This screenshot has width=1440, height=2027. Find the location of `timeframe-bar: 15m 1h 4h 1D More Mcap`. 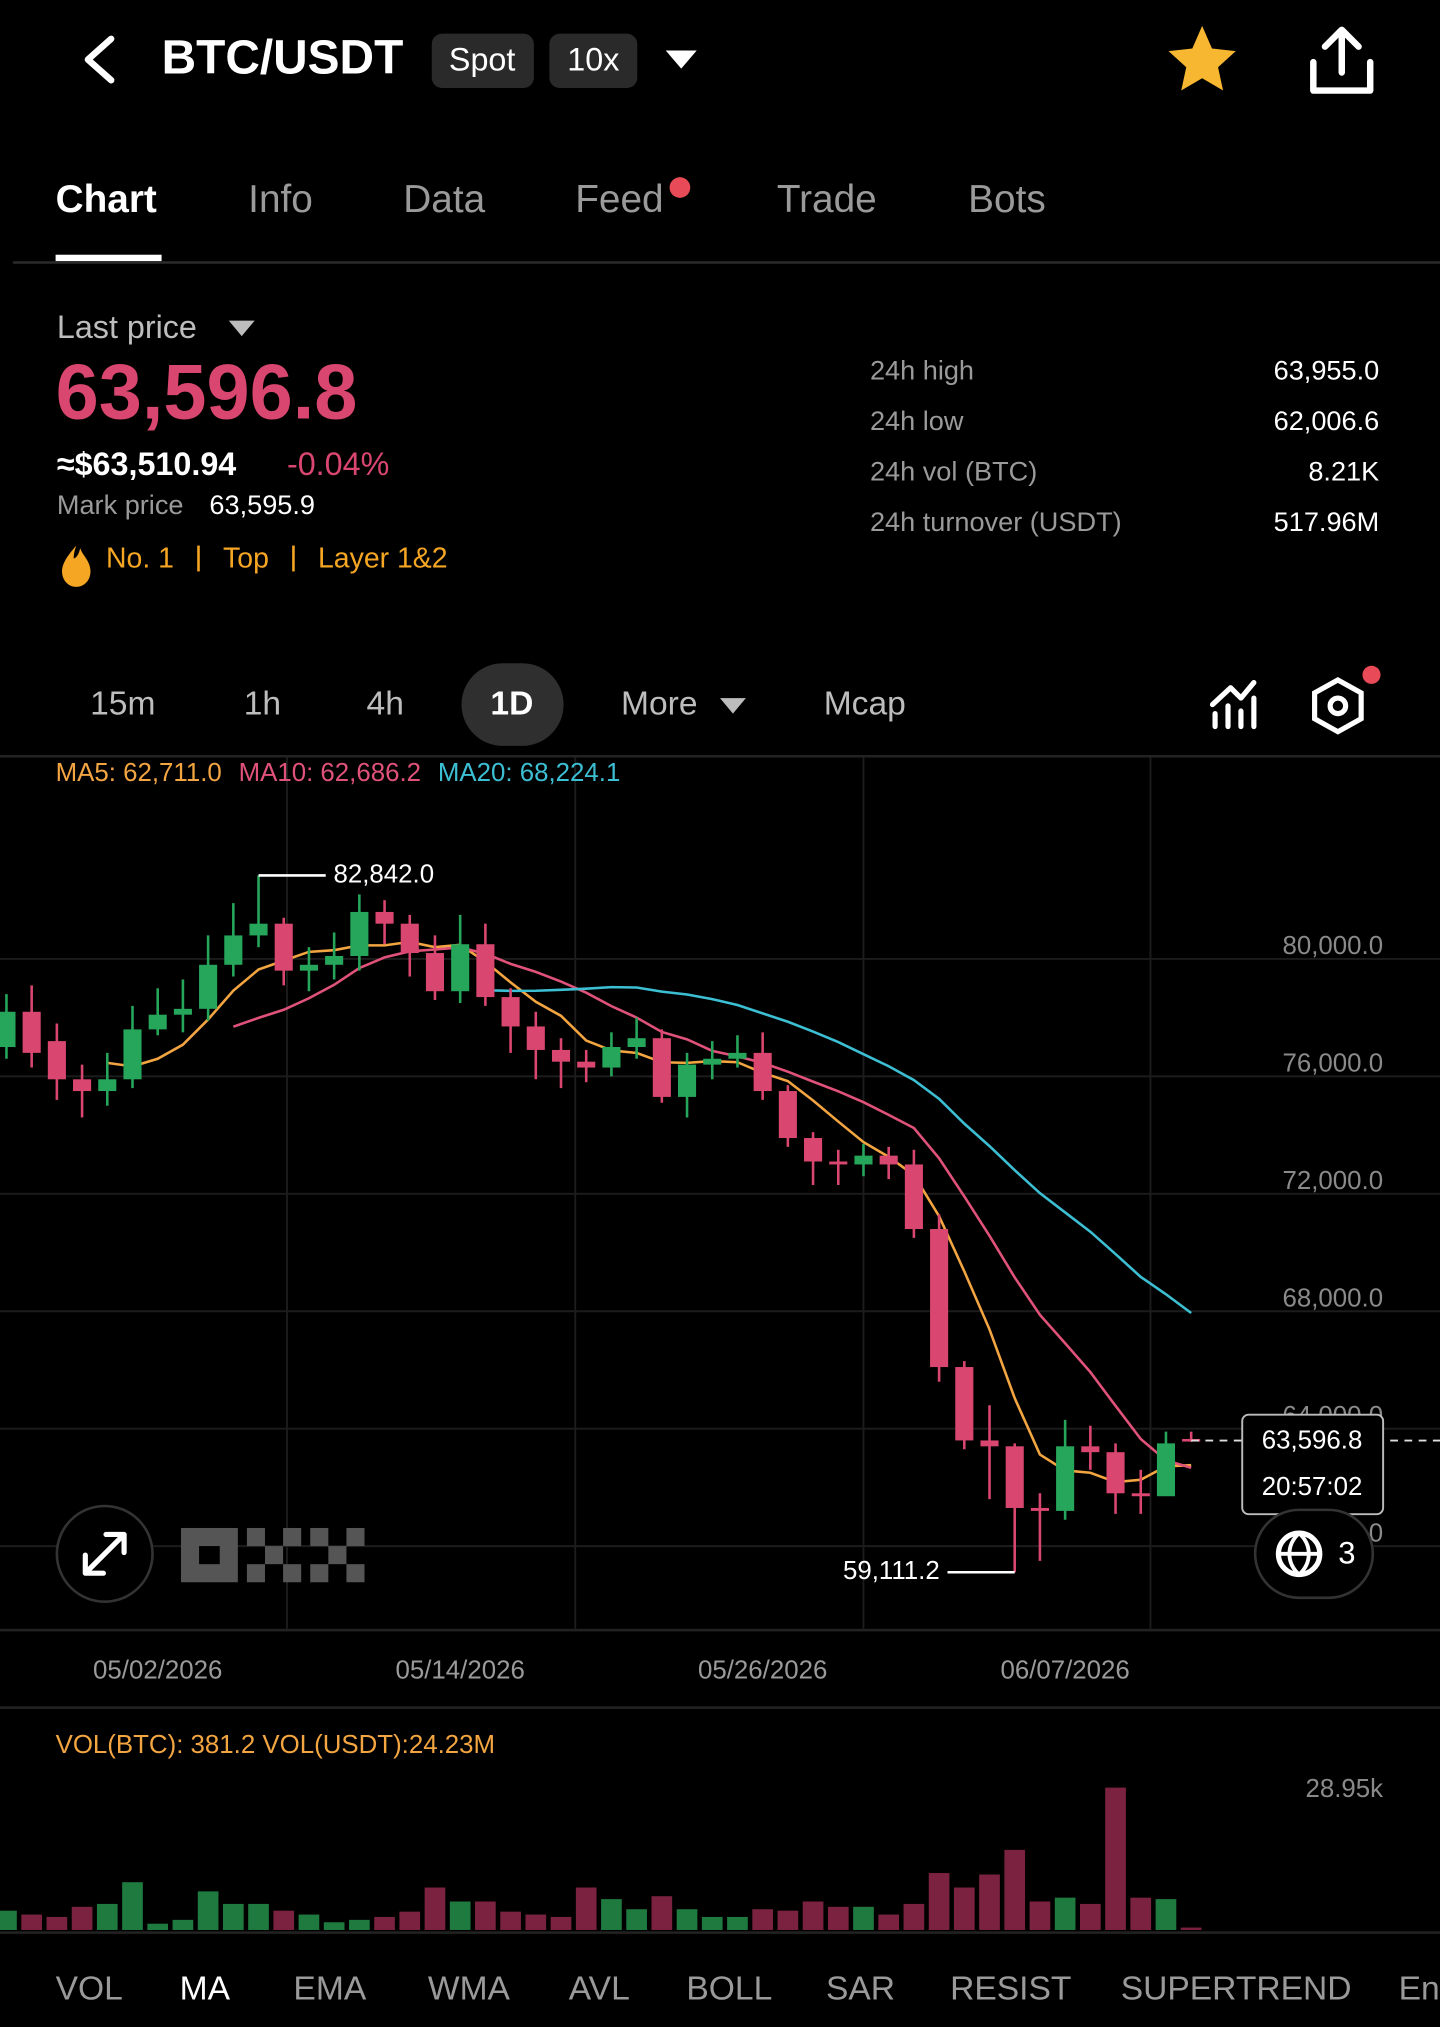

timeframe-bar: 15m 1h 4h 1D More Mcap is located at coordinates (498, 704).